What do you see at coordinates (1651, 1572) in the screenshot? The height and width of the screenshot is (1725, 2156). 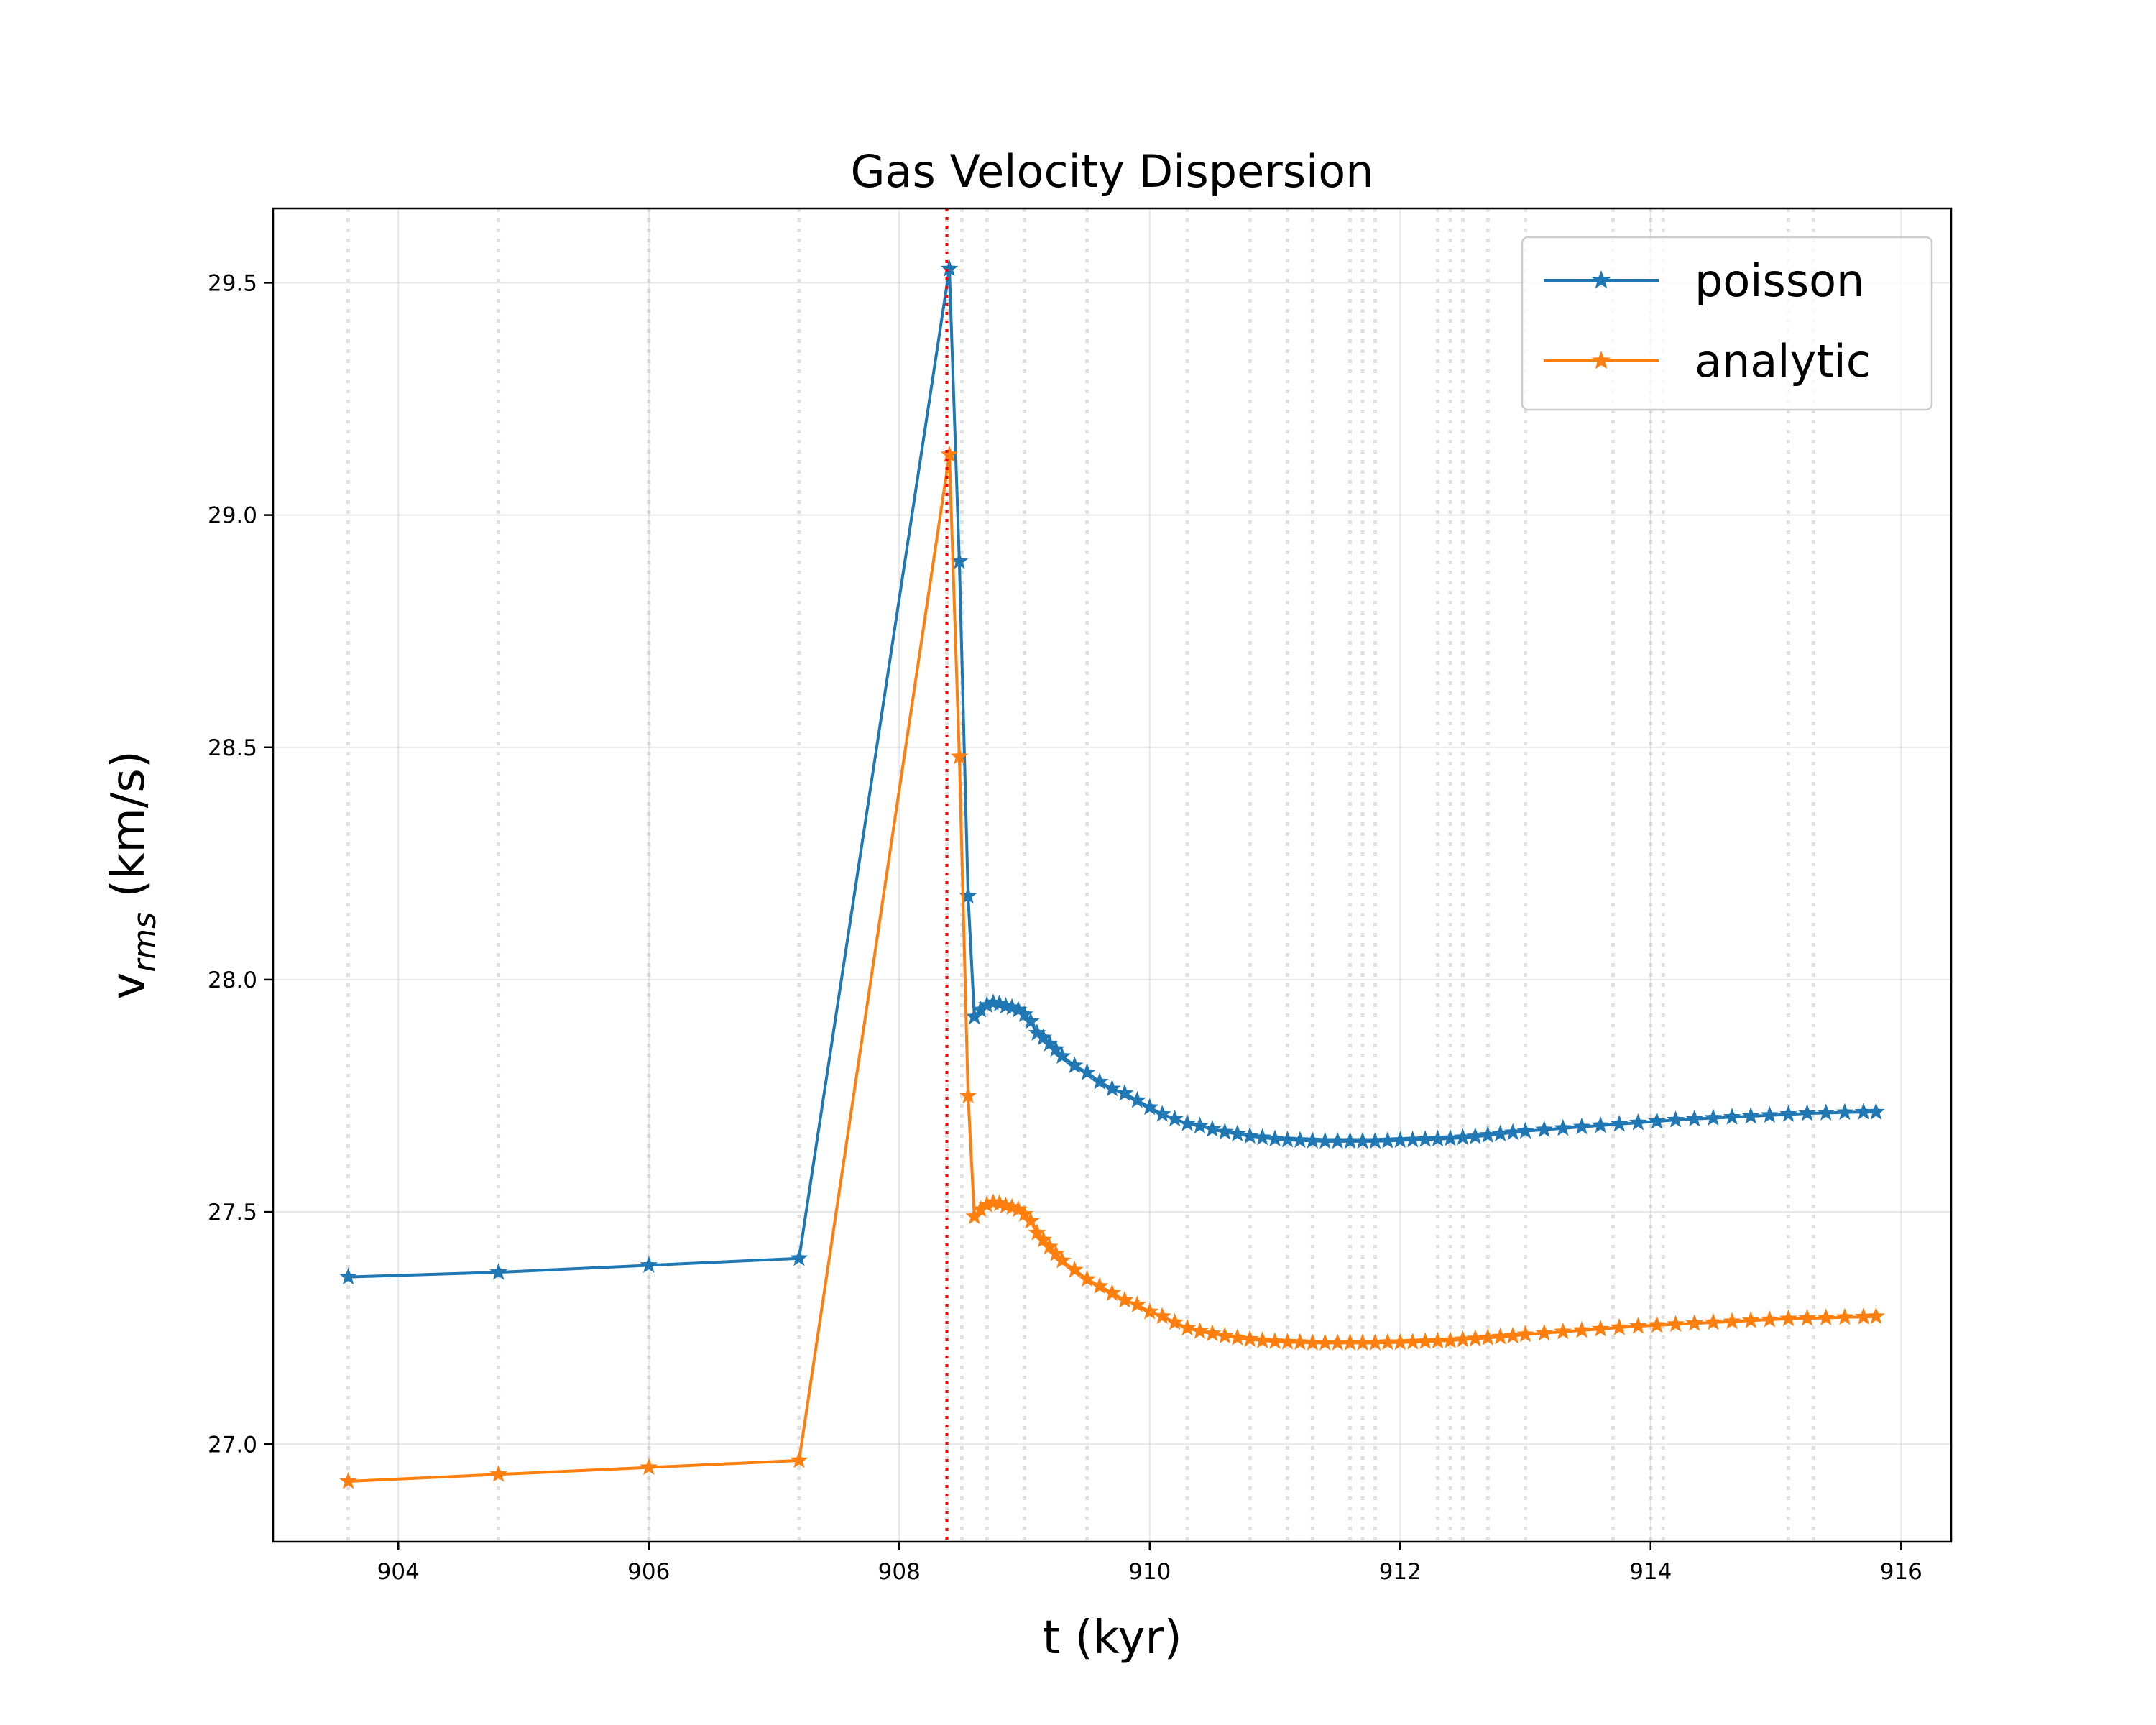 I see `x-tick-label: 914` at bounding box center [1651, 1572].